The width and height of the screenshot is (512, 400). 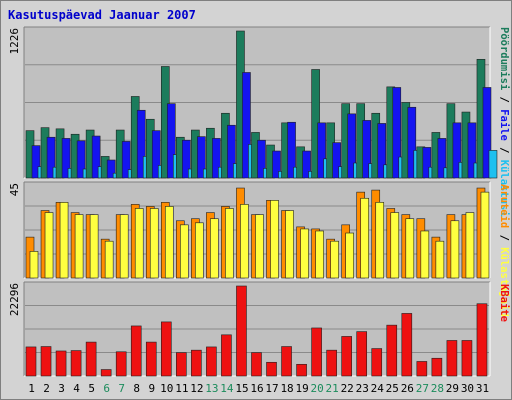 I want to click on y-max-label: 1226, so click(x=14, y=41).